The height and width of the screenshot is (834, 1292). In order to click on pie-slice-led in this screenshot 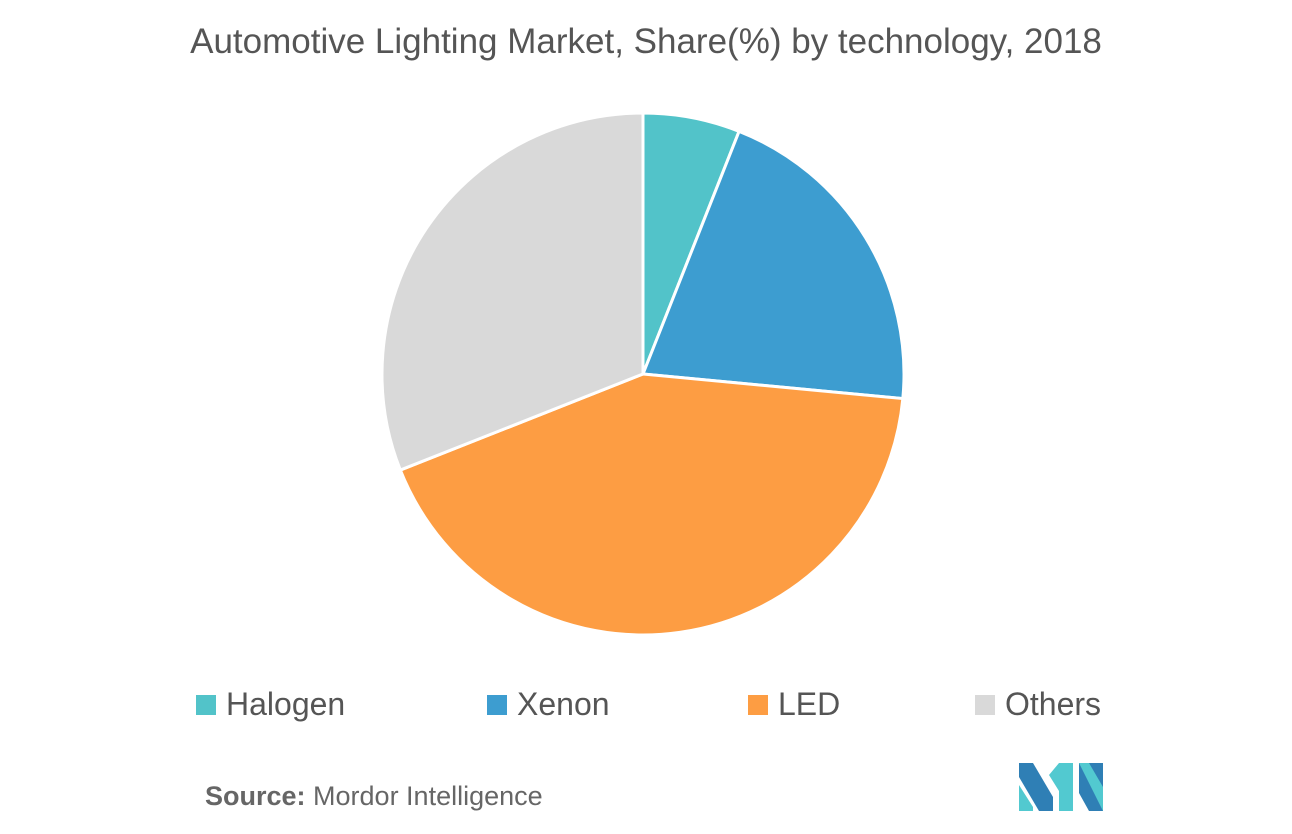, I will do `click(651, 504)`.